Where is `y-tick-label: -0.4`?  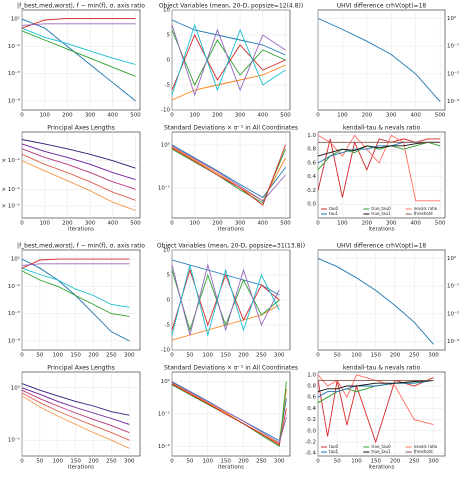
y-tick-label: -0.4 is located at coordinates (310, 454).